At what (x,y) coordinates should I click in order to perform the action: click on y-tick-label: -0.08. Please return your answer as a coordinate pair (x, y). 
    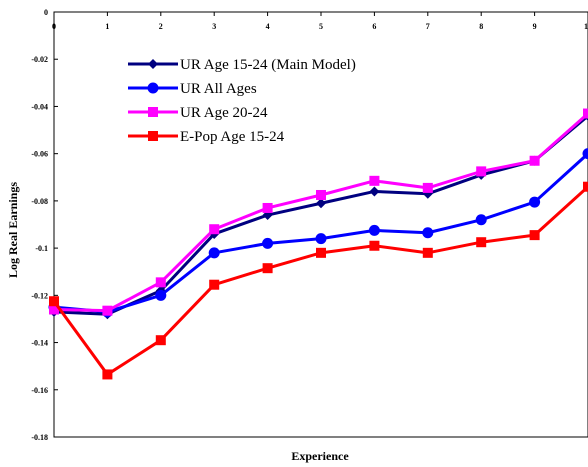
    Looking at the image, I should click on (39, 201).